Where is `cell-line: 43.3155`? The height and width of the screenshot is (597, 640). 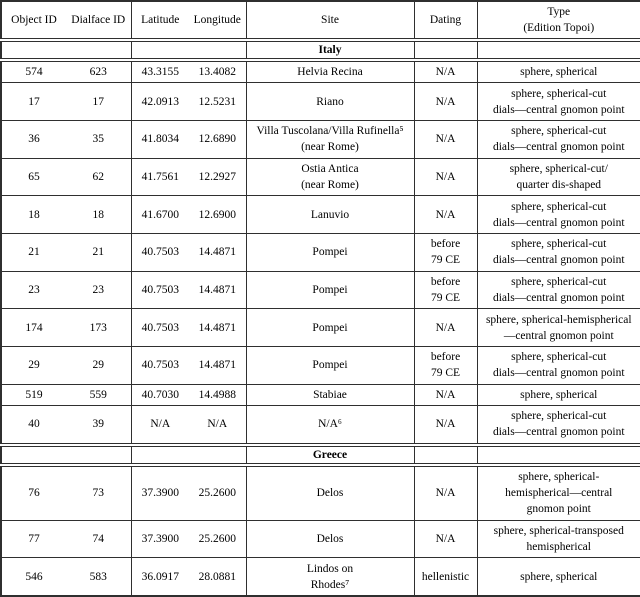 cell-line: 43.3155 is located at coordinates (160, 72).